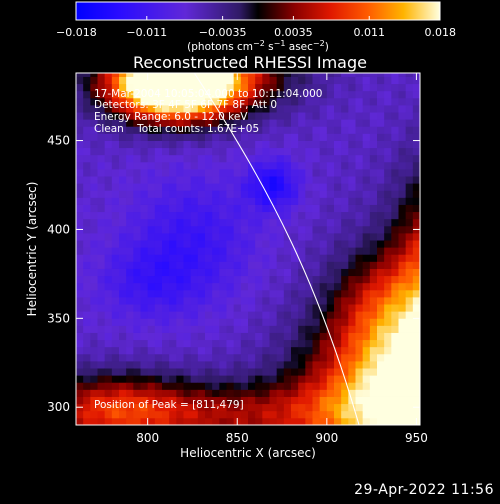 Image resolution: width=500 pixels, height=504 pixels. I want to click on footer-timestamp: 29-Apr-2022 11:56, so click(424, 490).